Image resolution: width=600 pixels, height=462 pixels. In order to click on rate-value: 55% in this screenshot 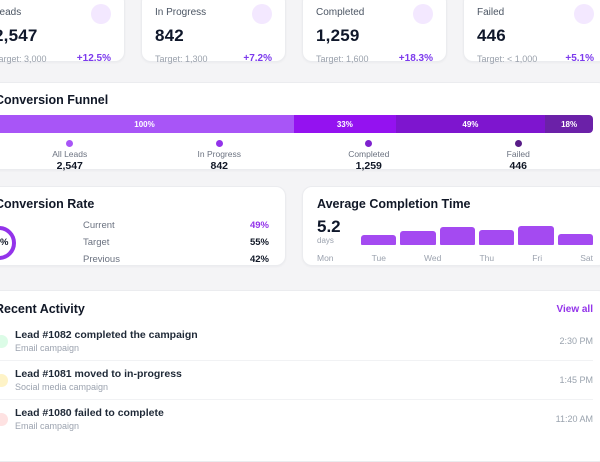, I will do `click(259, 242)`.